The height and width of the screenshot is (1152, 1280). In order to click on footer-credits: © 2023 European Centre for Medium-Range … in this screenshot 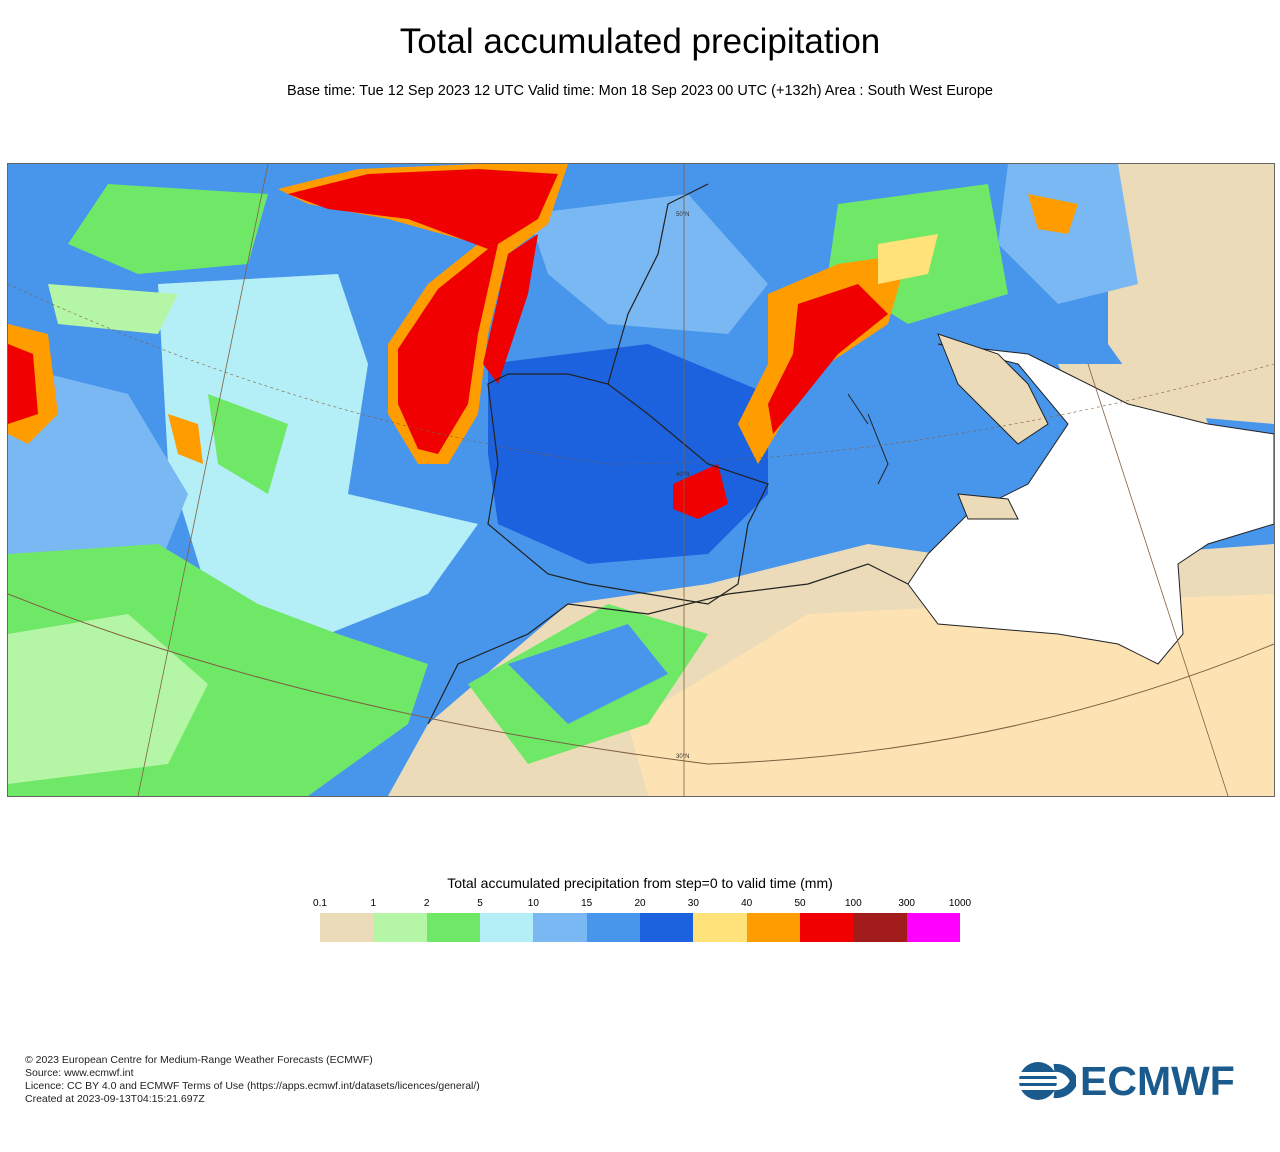, I will do `click(252, 1080)`.